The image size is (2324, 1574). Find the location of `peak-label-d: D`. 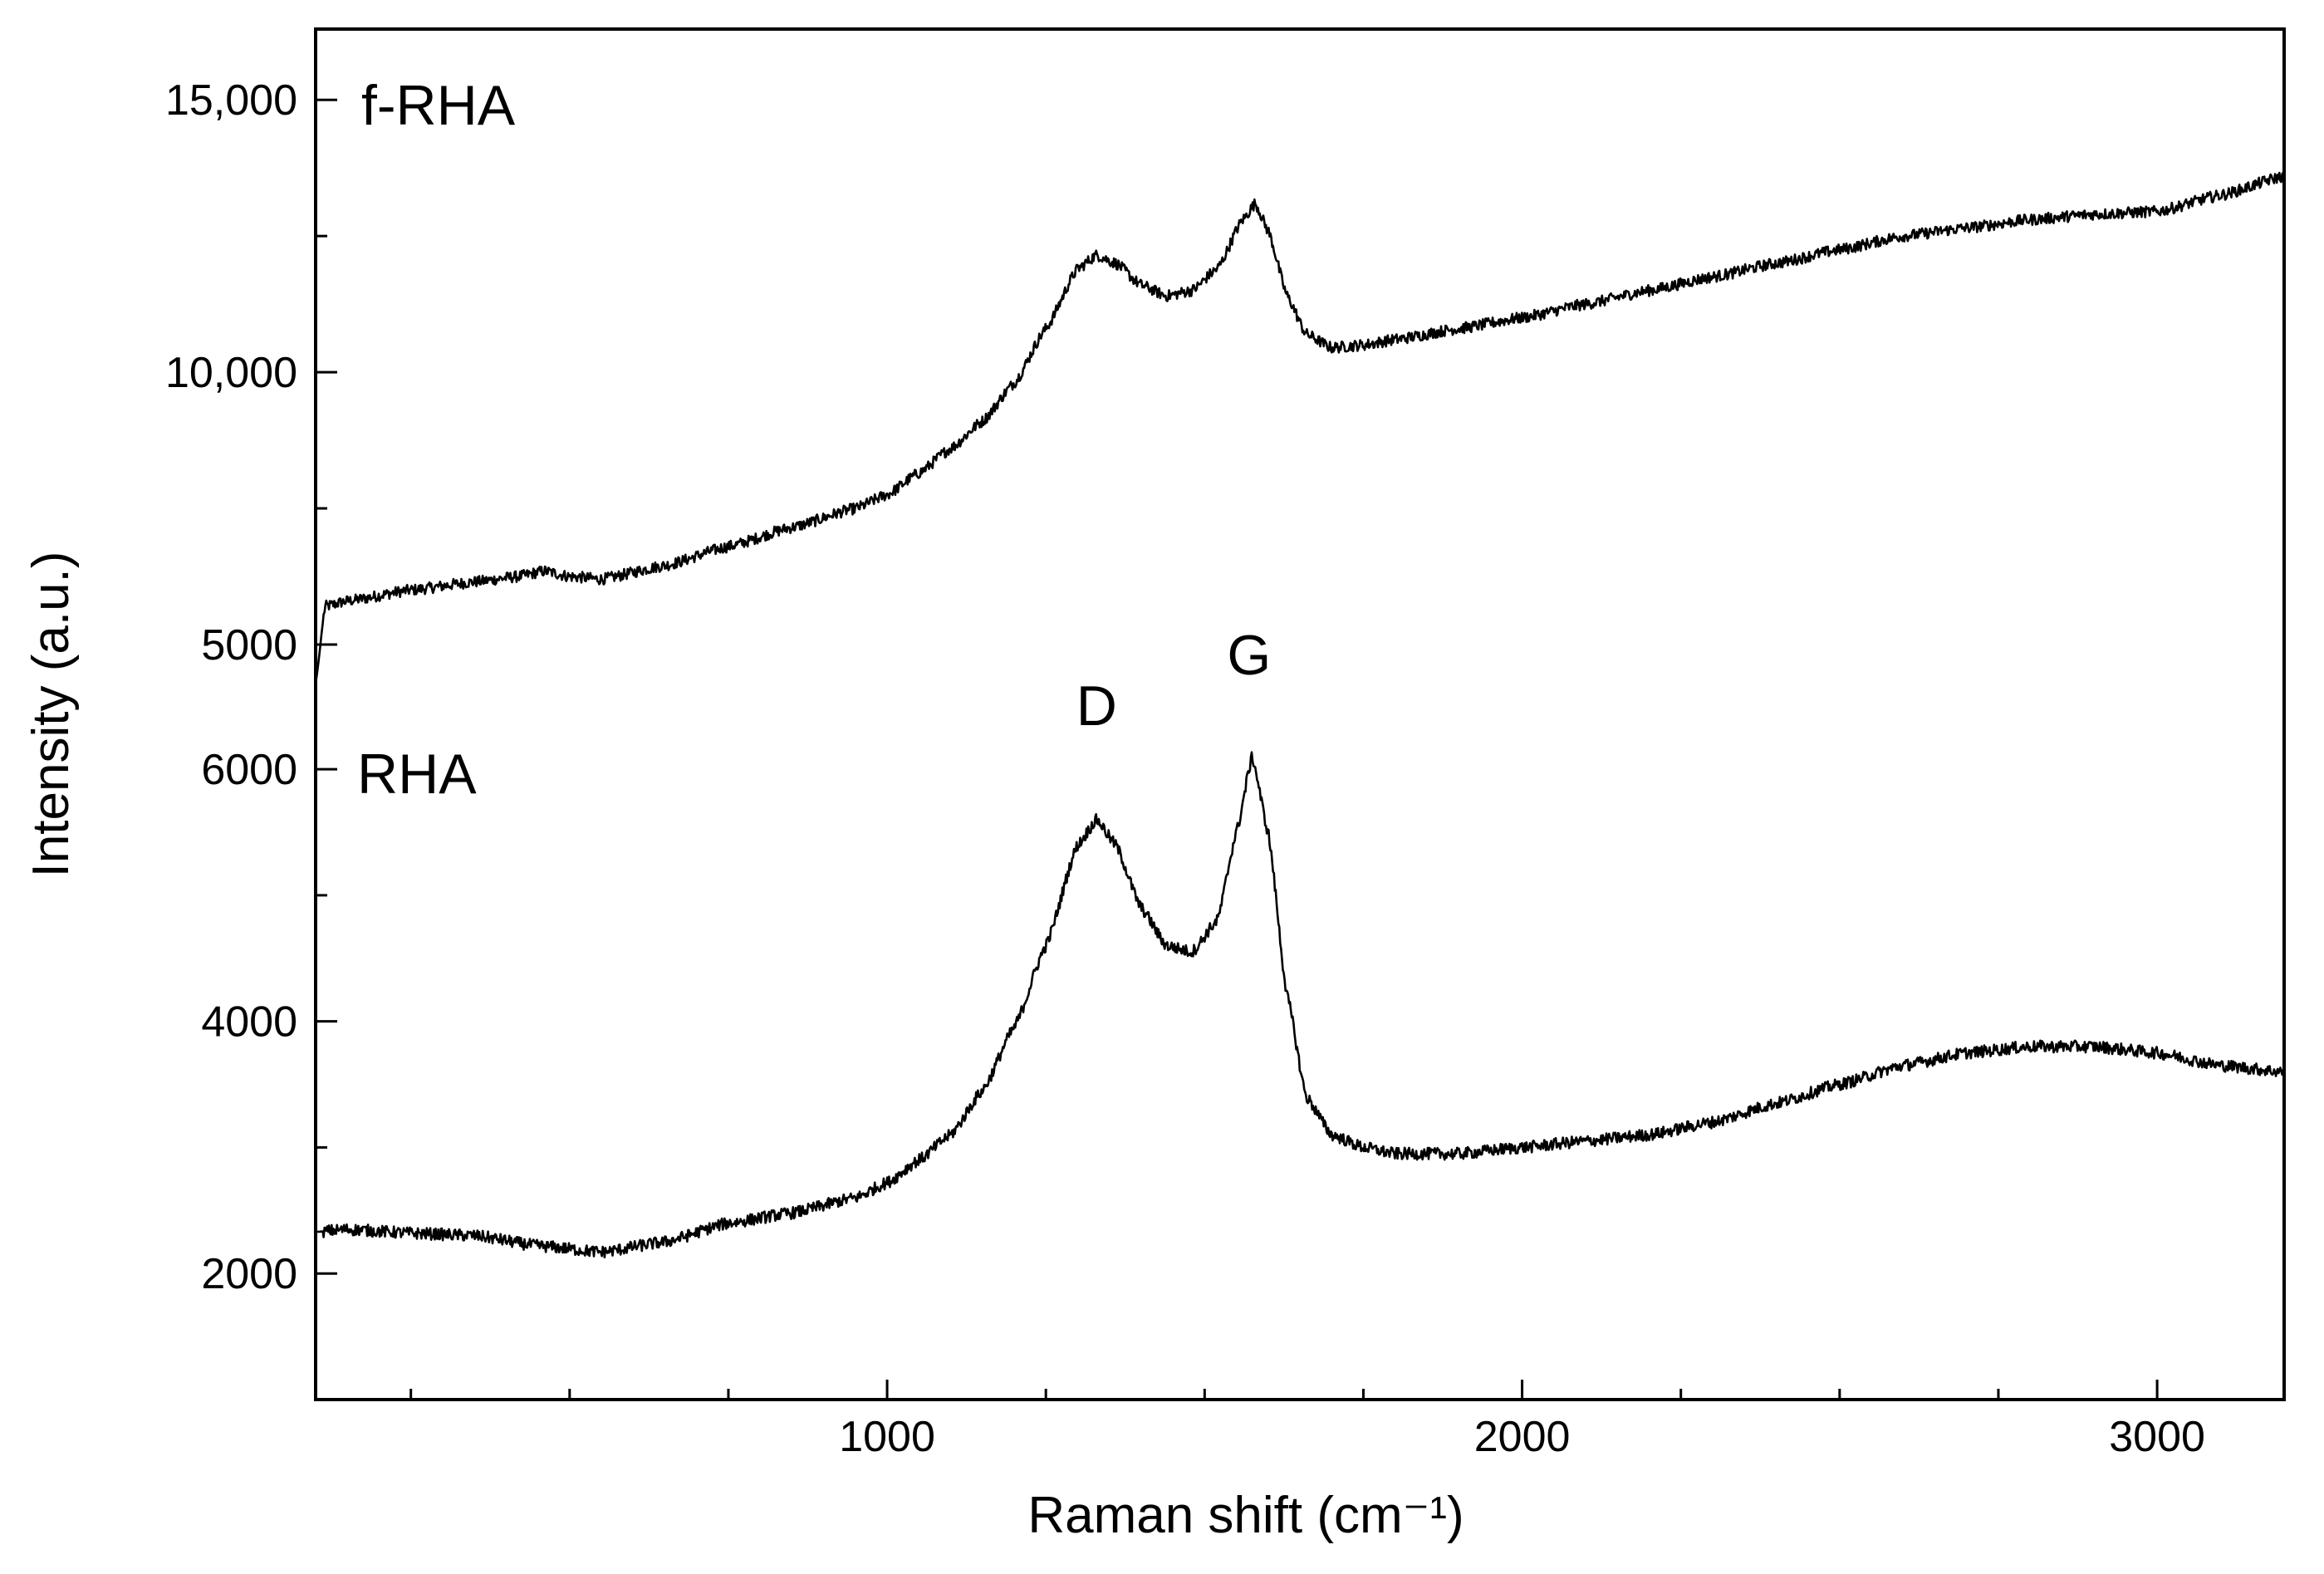

peak-label-d: D is located at coordinates (1096, 706).